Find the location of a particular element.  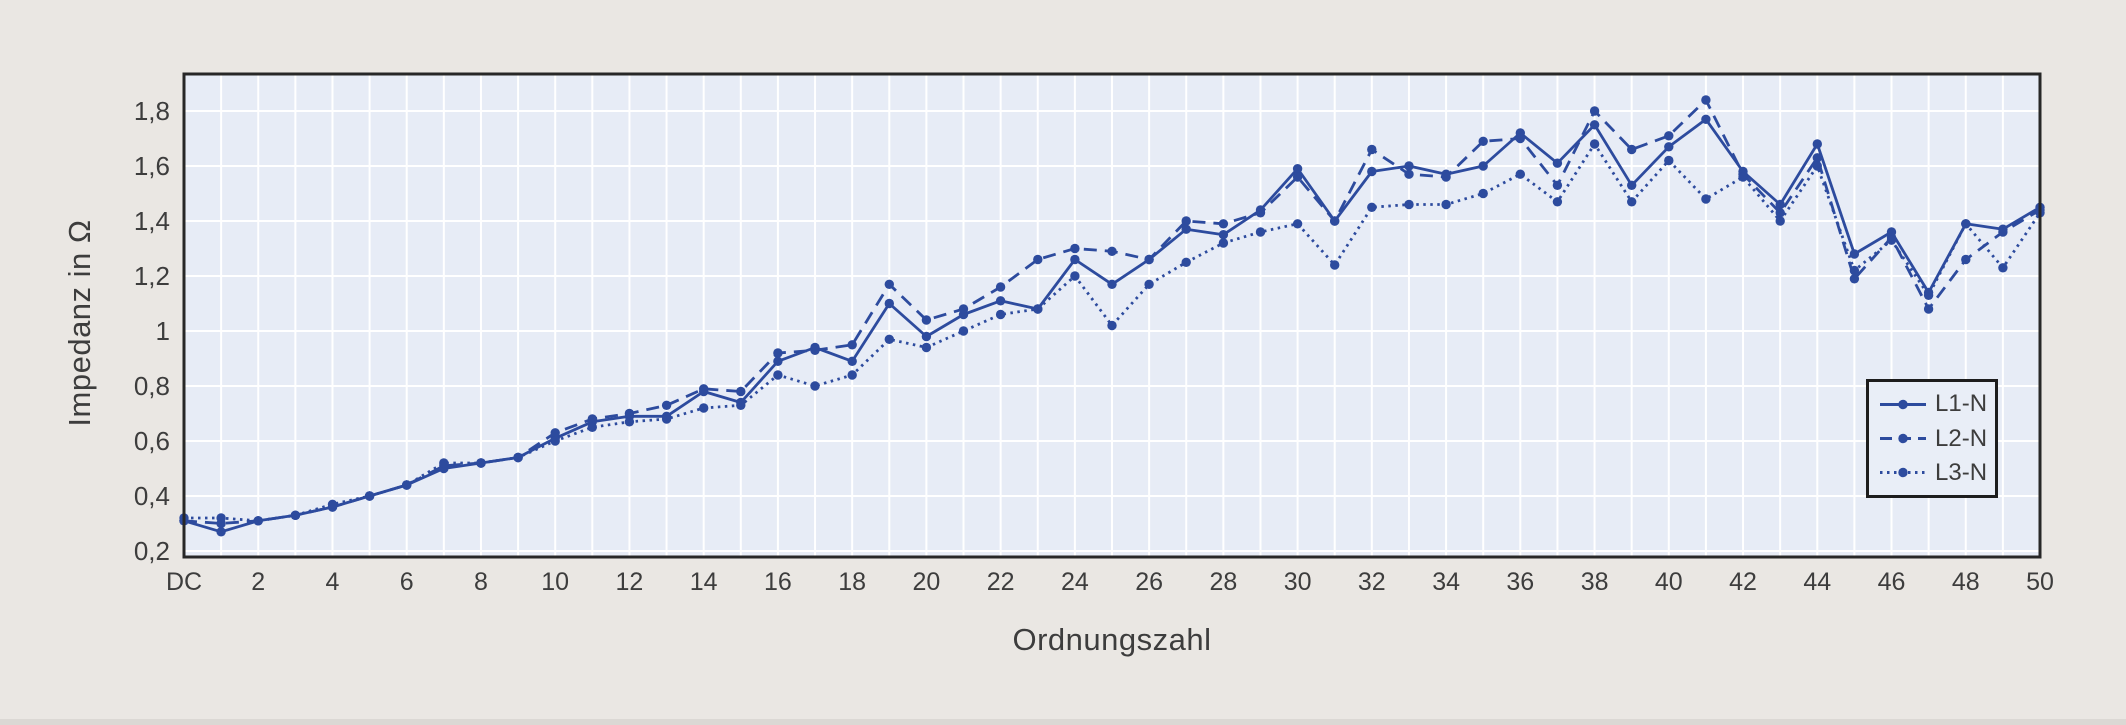

y-tick-label: 0,4 is located at coordinates (152, 496).